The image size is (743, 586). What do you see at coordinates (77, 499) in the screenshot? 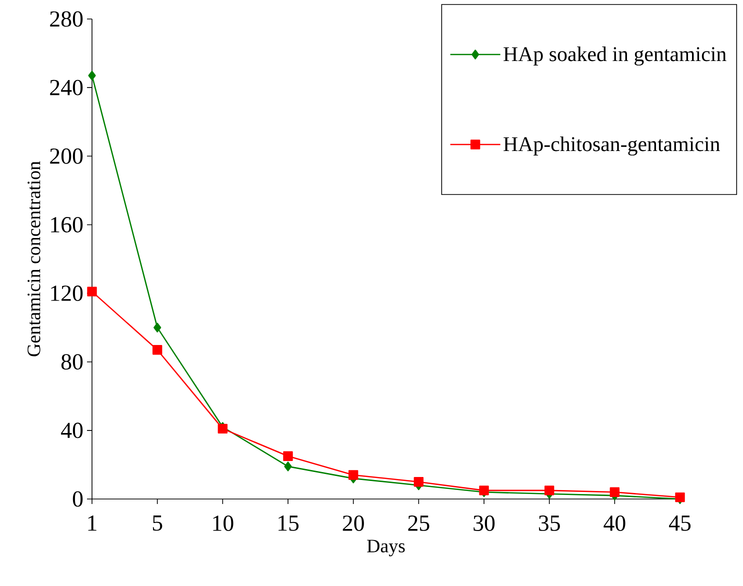
I see `y-tick-label: 0` at bounding box center [77, 499].